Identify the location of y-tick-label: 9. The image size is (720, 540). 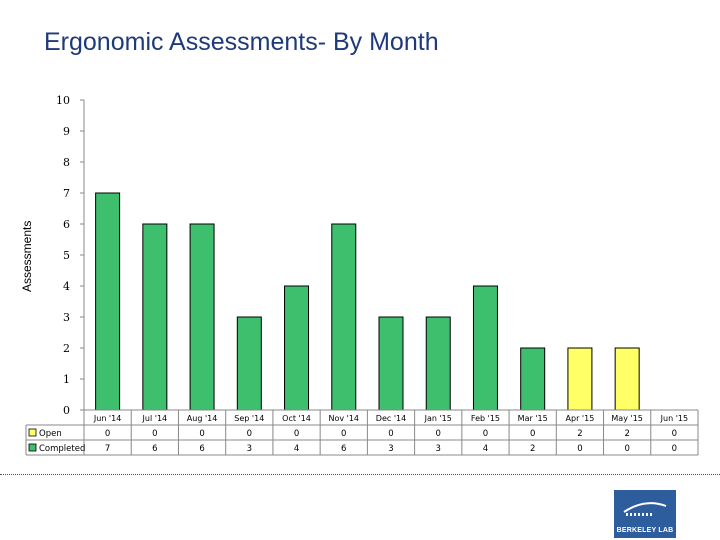
(66, 131).